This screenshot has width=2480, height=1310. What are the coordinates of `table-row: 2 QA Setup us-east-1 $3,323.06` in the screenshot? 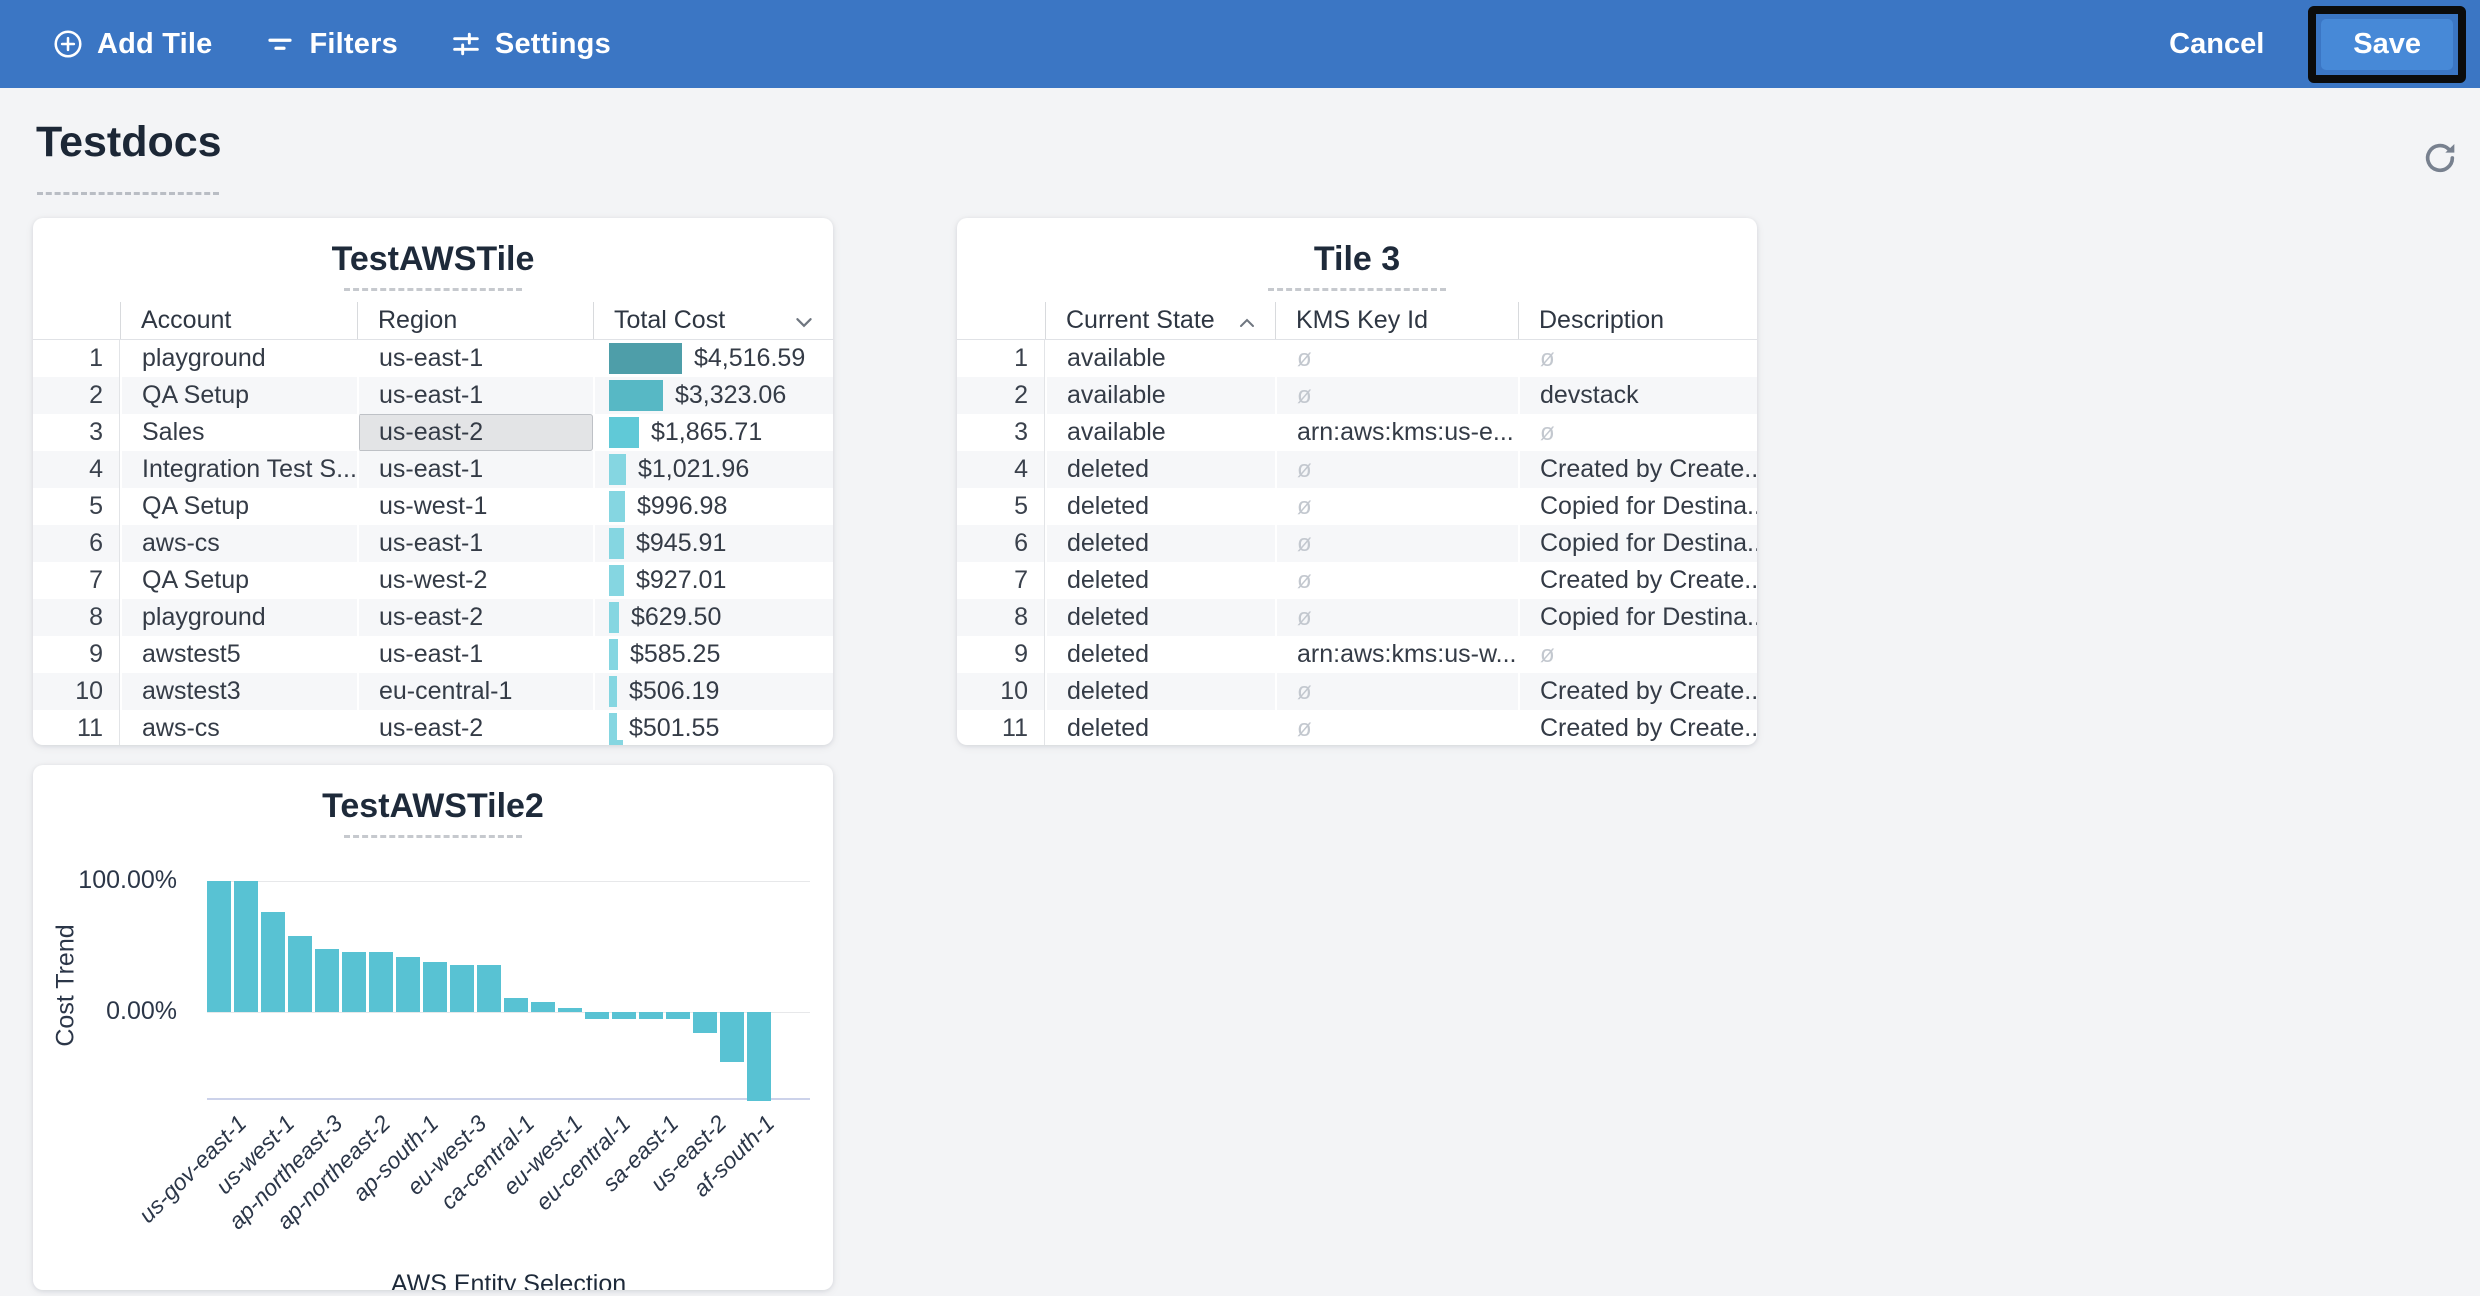 It's located at (433, 395).